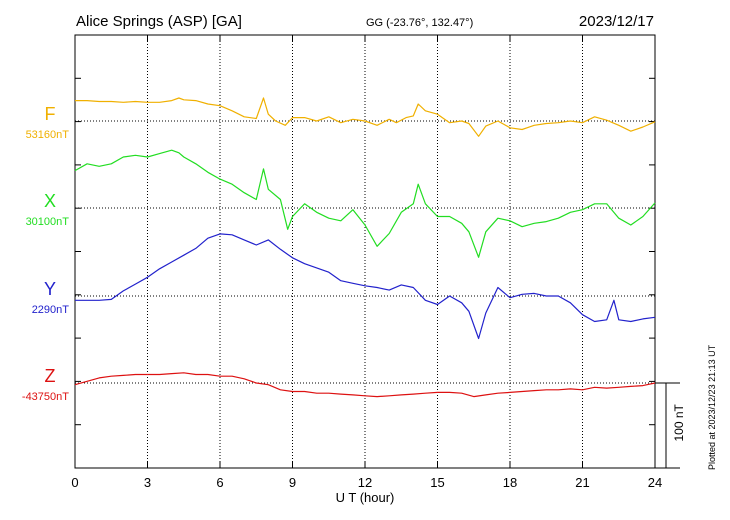 The height and width of the screenshot is (520, 730). Describe the element at coordinates (616, 21) in the screenshot. I see `date-label: 2023/12/17` at that location.